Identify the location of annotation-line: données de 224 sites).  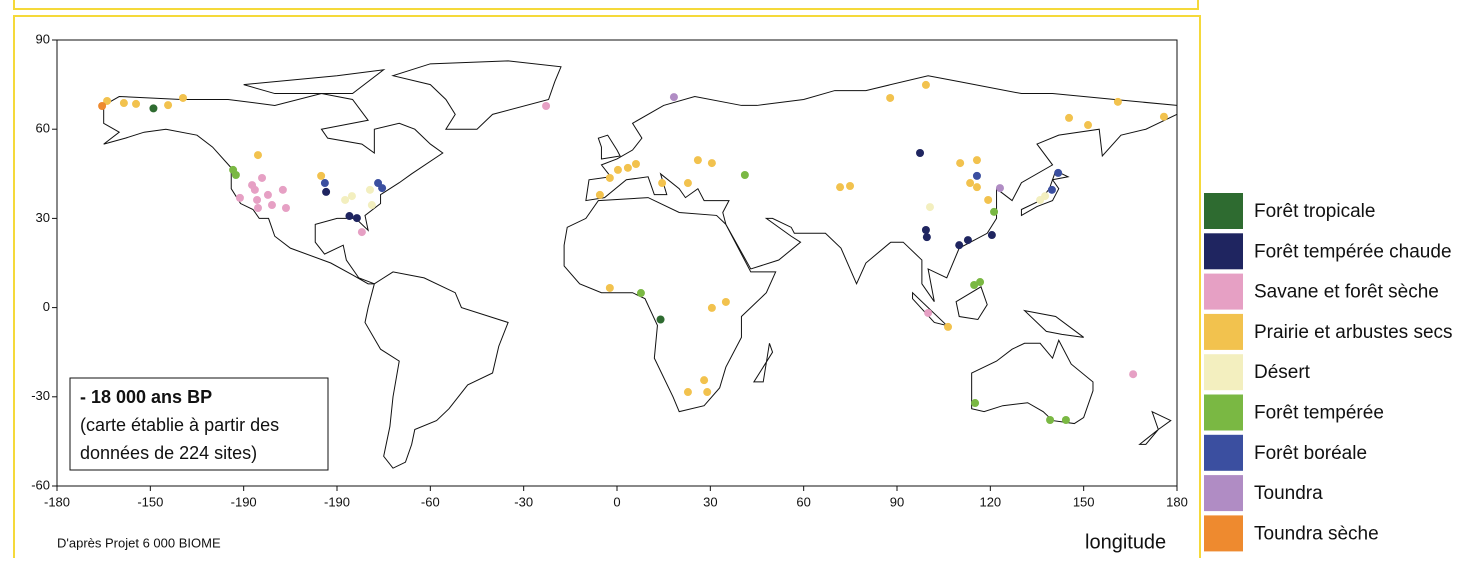
(168, 453).